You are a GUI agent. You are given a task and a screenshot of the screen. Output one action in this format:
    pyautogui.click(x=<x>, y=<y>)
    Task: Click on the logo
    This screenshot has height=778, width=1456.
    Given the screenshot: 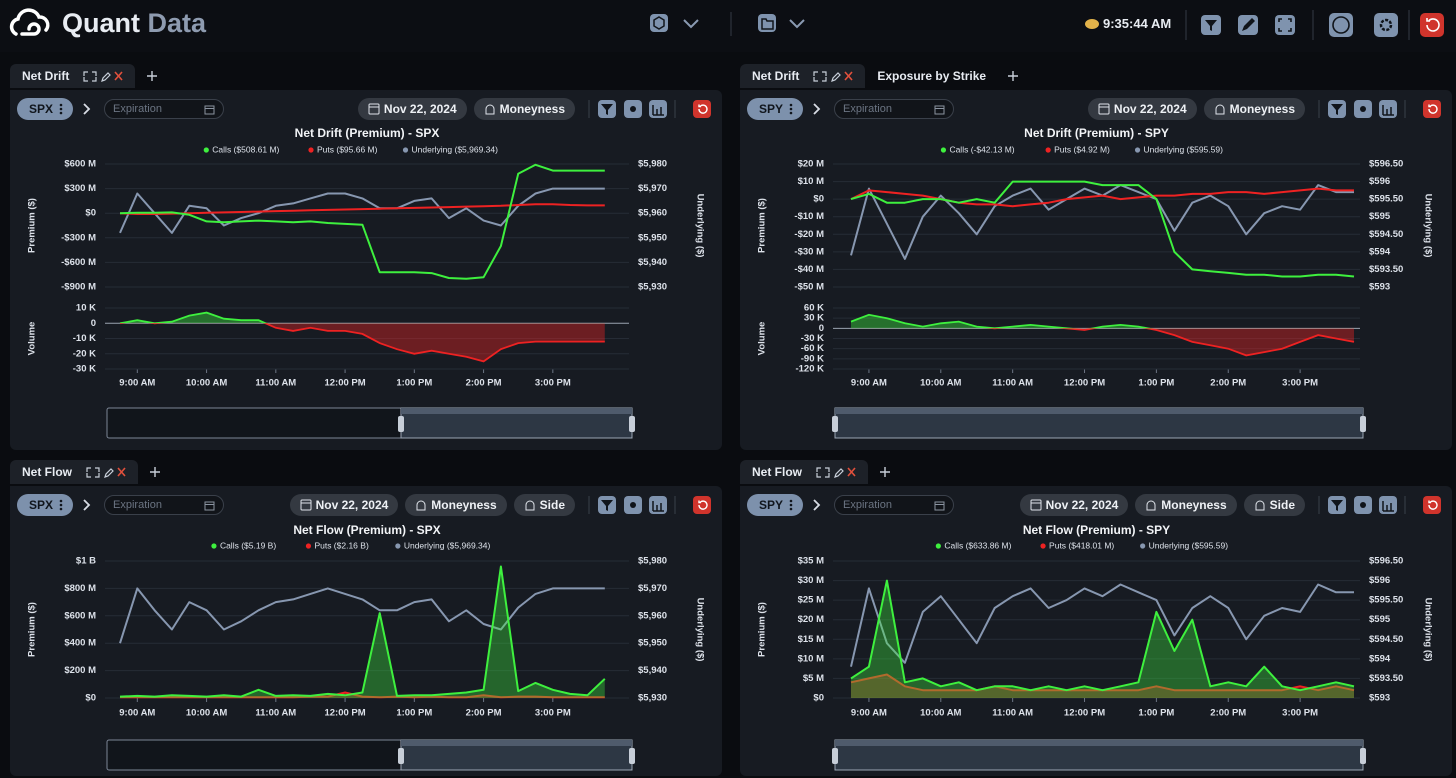 What is the action you would take?
    pyautogui.click(x=29, y=22)
    